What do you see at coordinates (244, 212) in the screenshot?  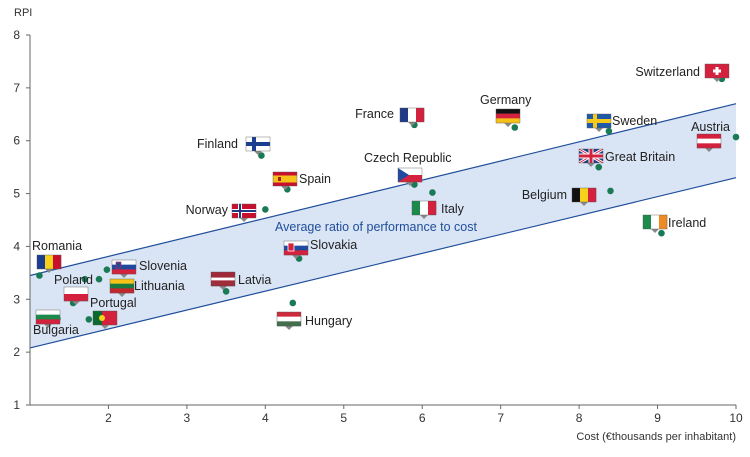 I see `norway-flag-icon` at bounding box center [244, 212].